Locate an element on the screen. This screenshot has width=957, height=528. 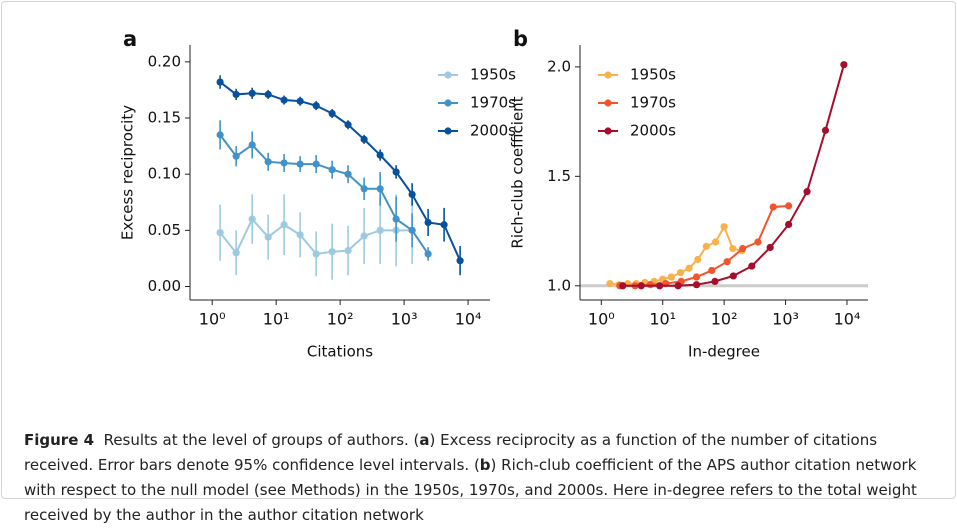
caption-run: a is located at coordinates (424, 440).